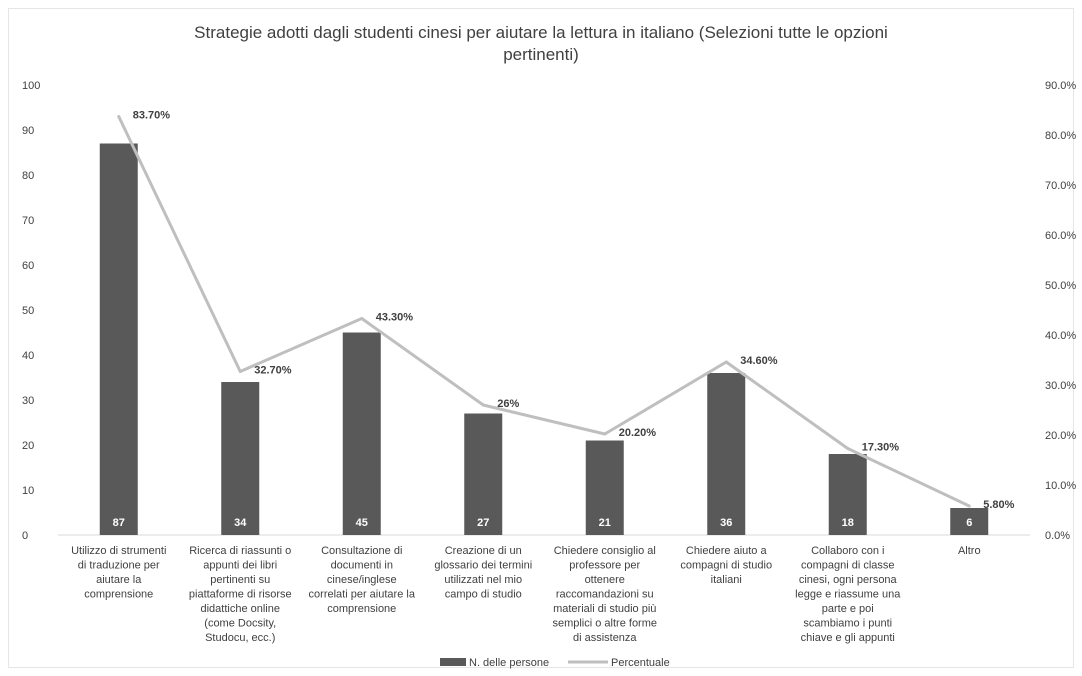 Image resolution: width=1082 pixels, height=676 pixels. Describe the element at coordinates (31, 86) in the screenshot. I see `y-left-tick-label: 100` at that location.